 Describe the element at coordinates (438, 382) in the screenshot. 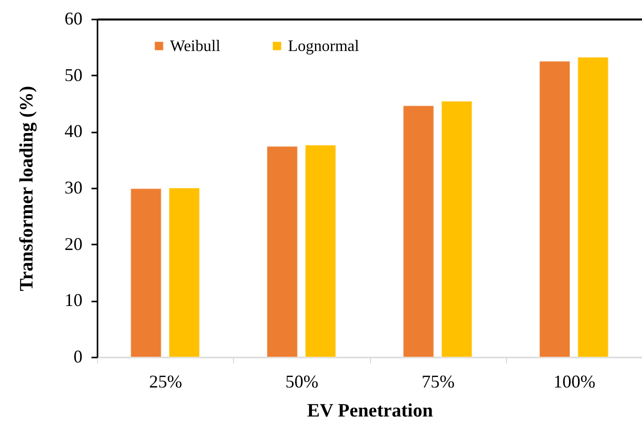

I see `x-tick-label: 75%` at that location.